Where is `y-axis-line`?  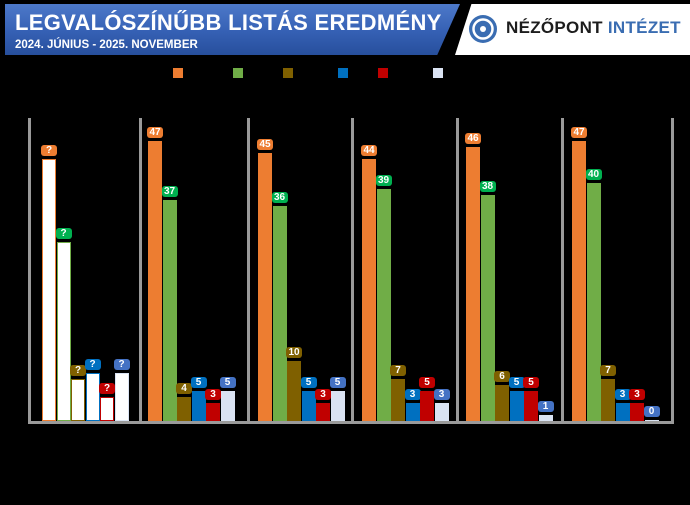
y-axis-line is located at coordinates (29, 270).